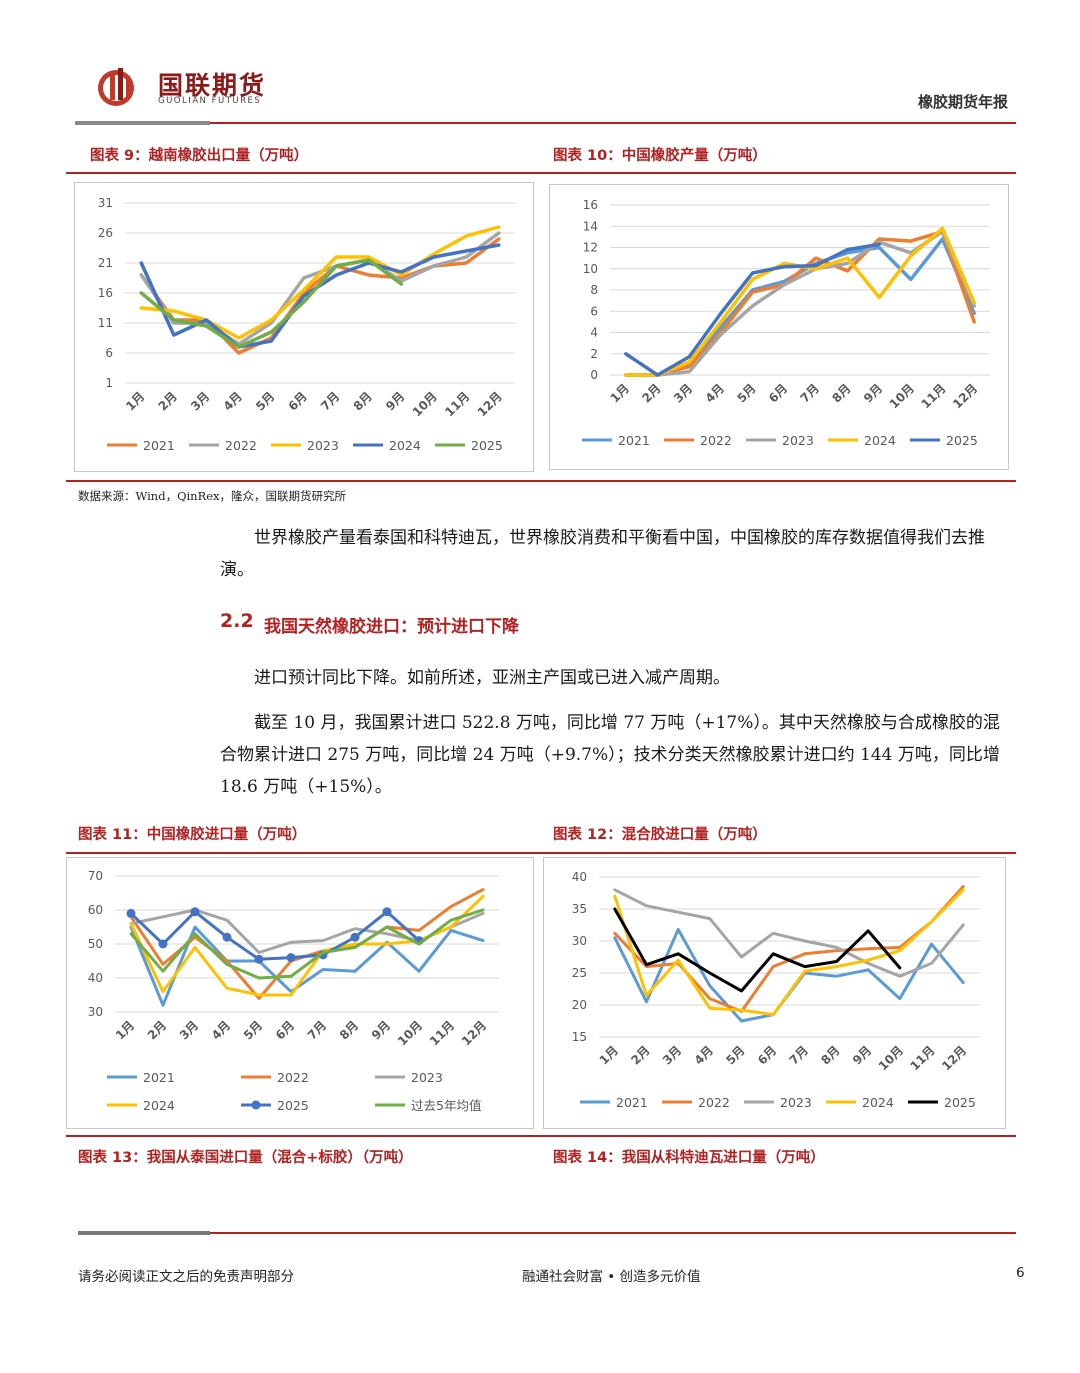 The width and height of the screenshot is (1080, 1373). Describe the element at coordinates (95, 944) in the screenshot. I see `y-tick-label: 50` at that location.